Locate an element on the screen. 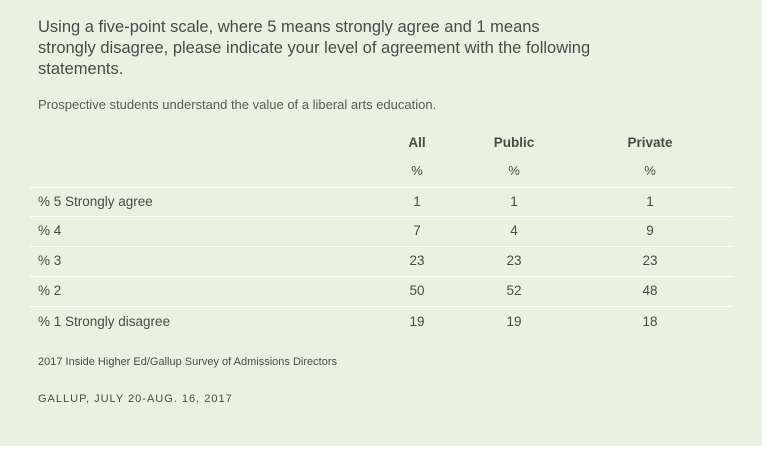 The image size is (767, 450). table-cell: 7 is located at coordinates (417, 230).